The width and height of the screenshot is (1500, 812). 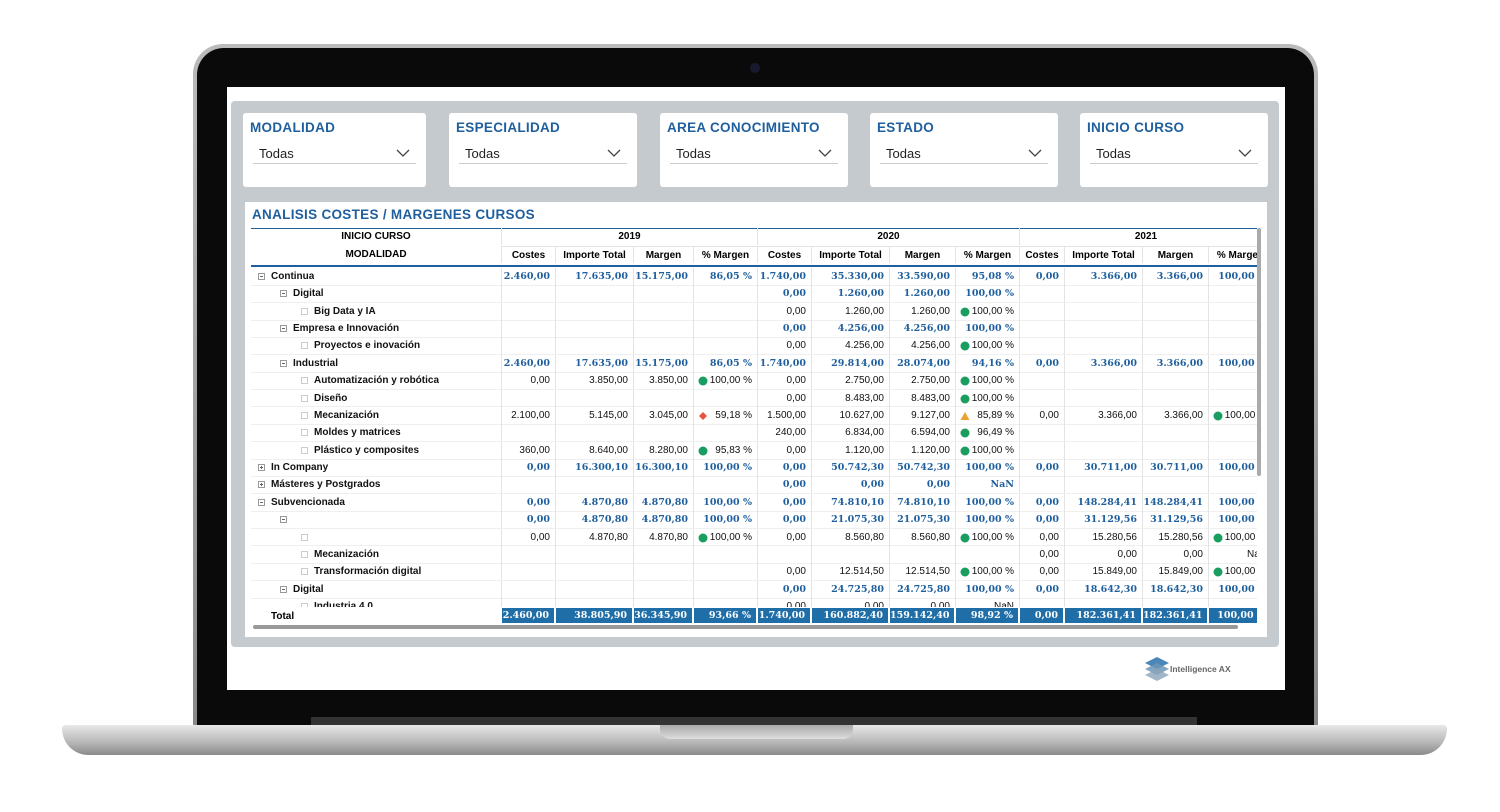 I want to click on cell: 8.483,00, so click(x=922, y=398).